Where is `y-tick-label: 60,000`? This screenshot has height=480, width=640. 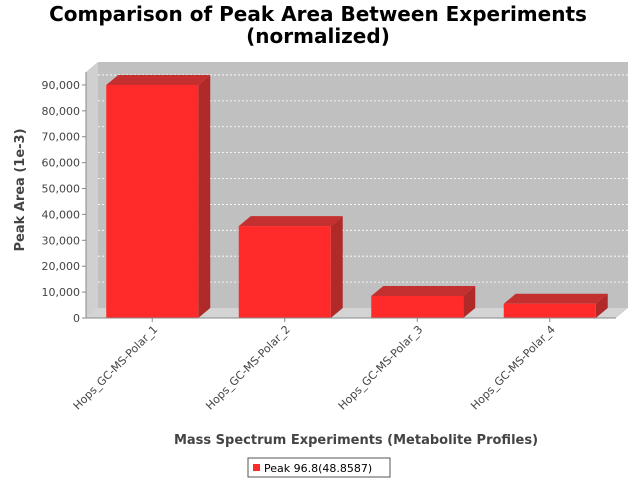
y-tick-label: 60,000 is located at coordinates (61, 163).